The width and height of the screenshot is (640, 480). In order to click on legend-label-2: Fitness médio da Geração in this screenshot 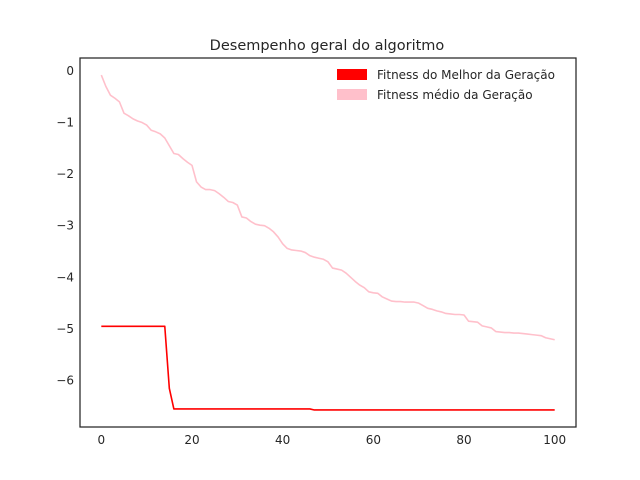, I will do `click(455, 95)`.